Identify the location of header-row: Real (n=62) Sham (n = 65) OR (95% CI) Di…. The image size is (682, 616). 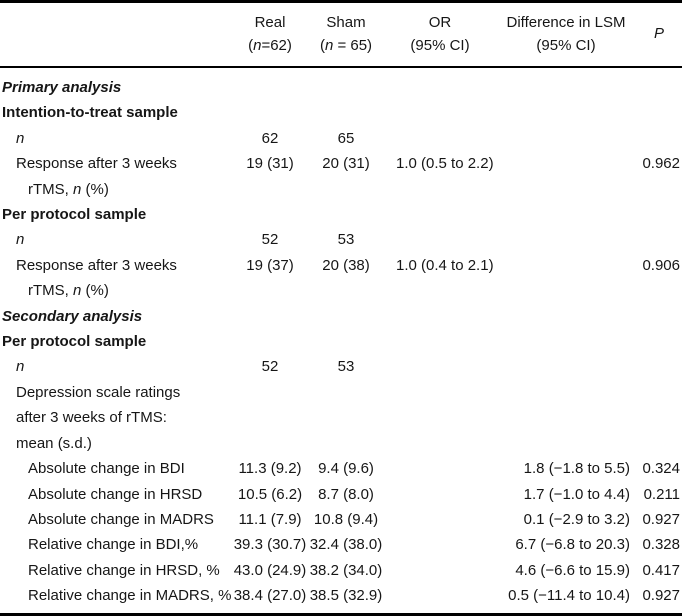
(341, 34).